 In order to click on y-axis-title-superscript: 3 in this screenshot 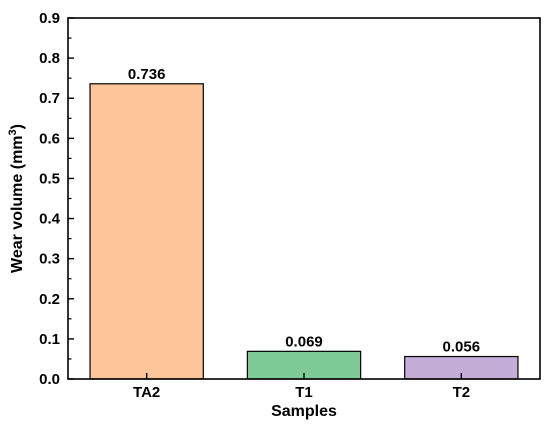, I will do `click(13, 132)`.